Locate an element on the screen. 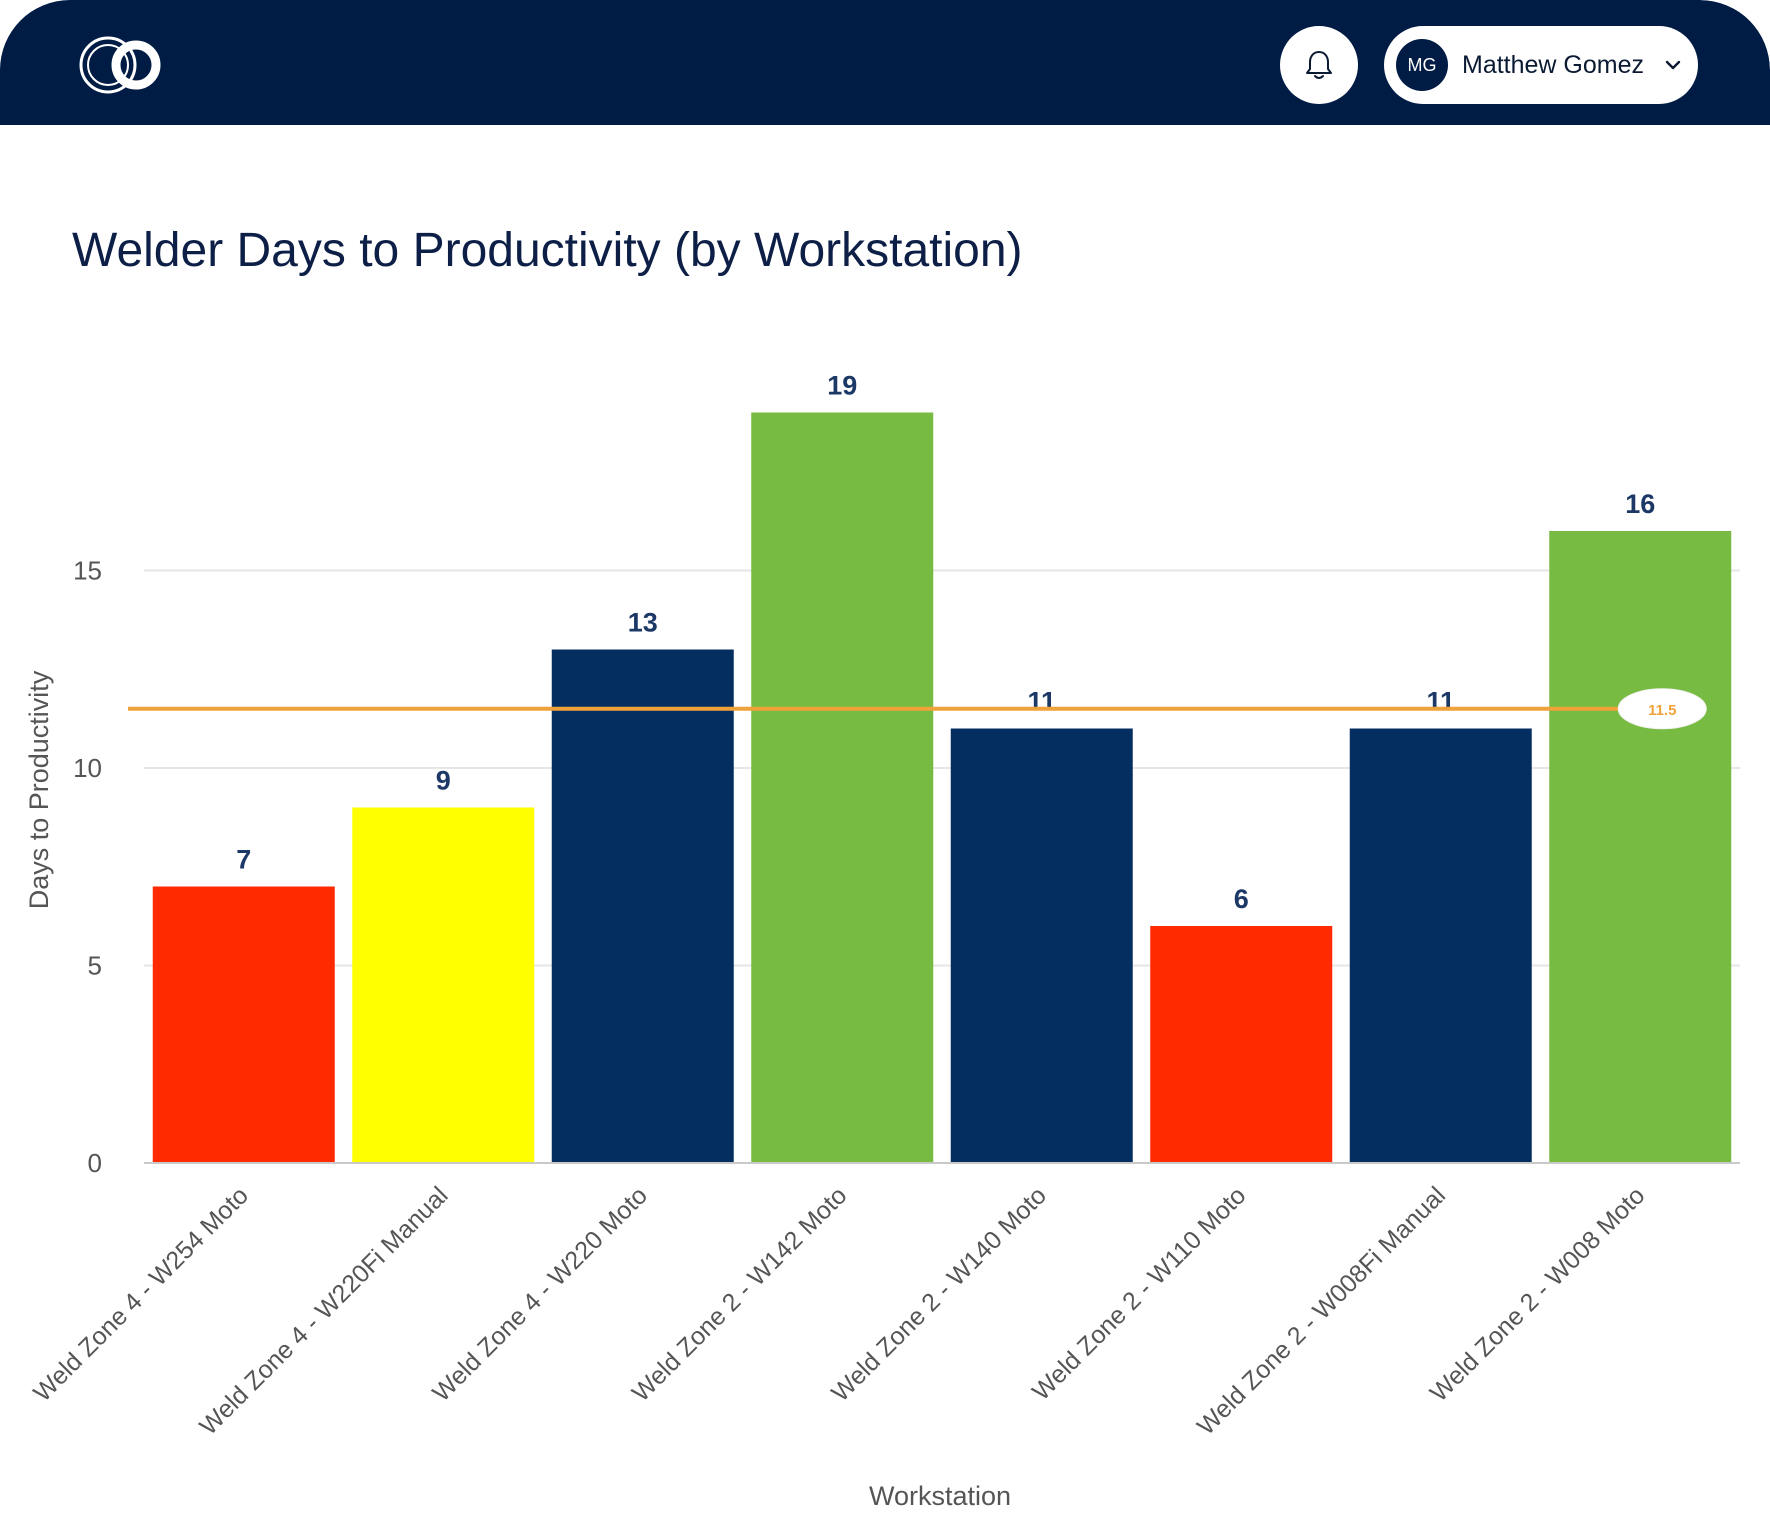  user-menu-button: MG Matthew Gomez is located at coordinates (1541, 65).